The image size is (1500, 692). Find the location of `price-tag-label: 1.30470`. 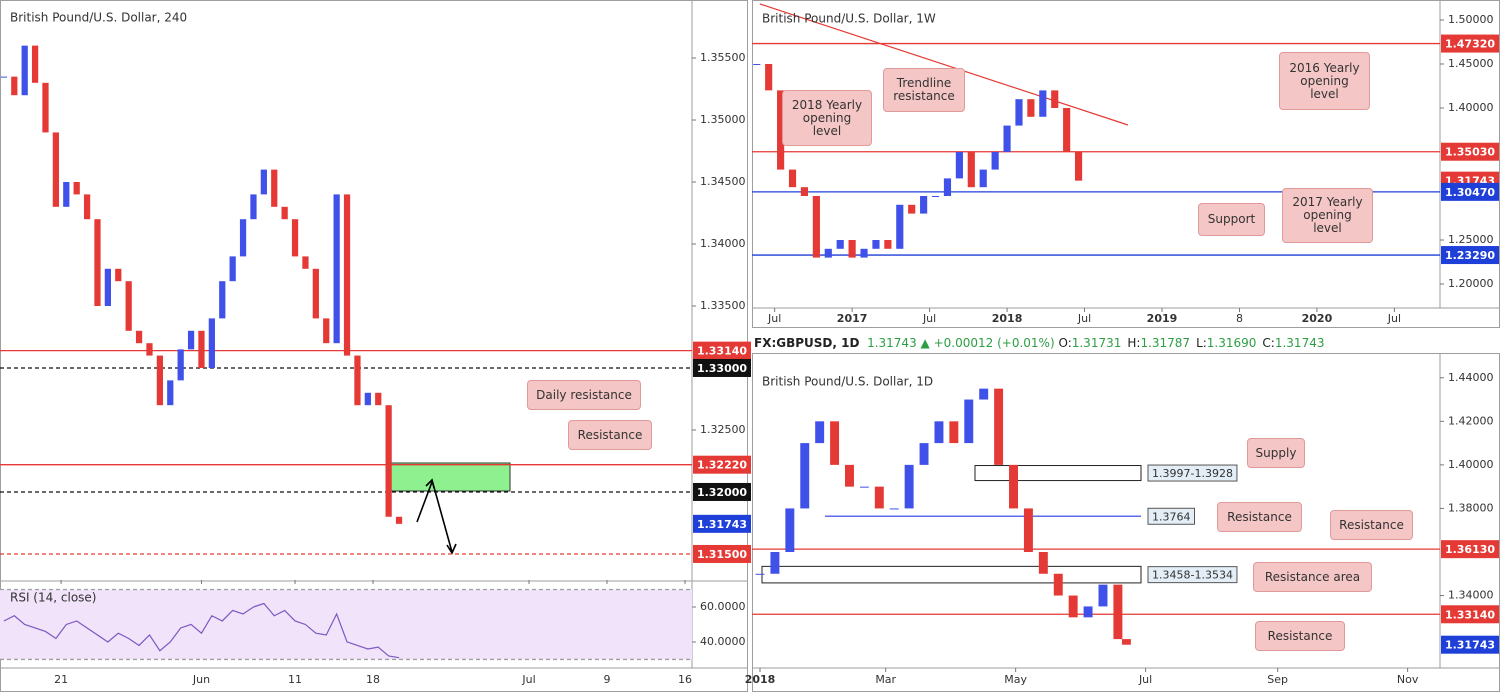

price-tag-label: 1.30470 is located at coordinates (1470, 192).